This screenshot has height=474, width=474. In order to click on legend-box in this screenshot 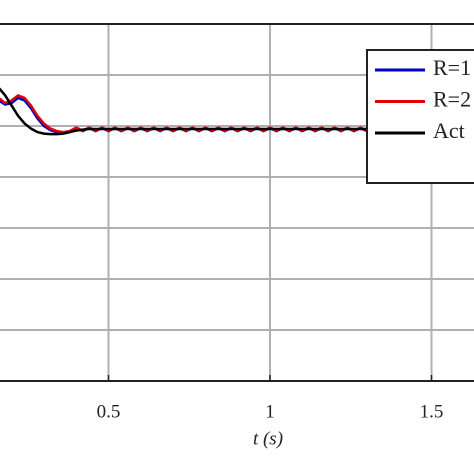, I will do `click(420, 116)`.